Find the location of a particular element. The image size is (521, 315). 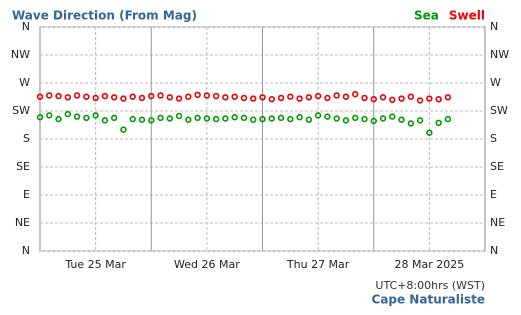

y-tick-label: E is located at coordinates (26, 194).